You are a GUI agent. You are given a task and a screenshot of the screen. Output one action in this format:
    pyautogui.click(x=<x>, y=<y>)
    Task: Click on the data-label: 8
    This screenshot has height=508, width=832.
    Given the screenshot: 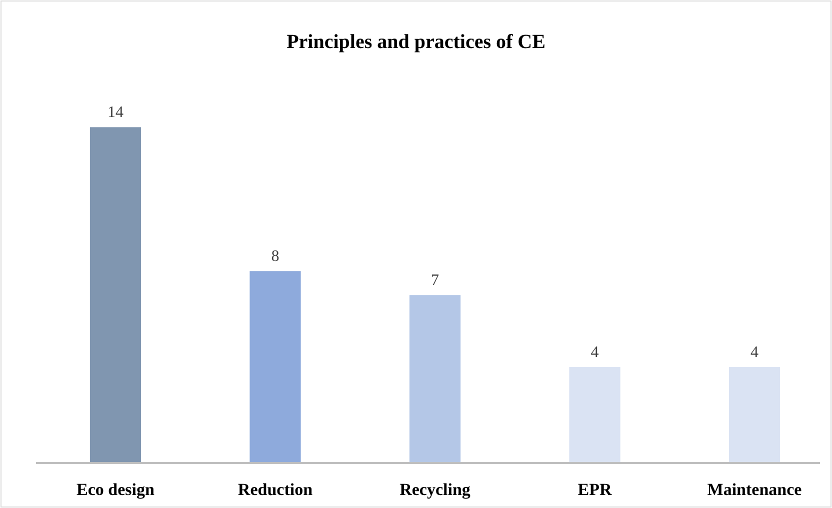 What is the action you would take?
    pyautogui.click(x=275, y=257)
    